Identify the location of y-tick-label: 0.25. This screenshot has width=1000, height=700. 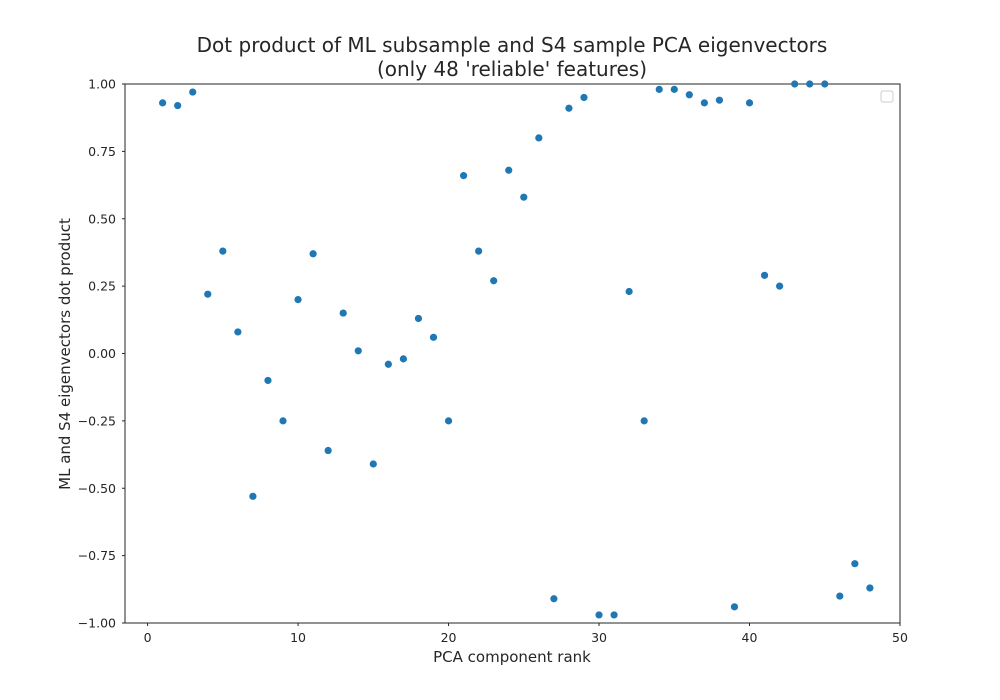
(102, 286).